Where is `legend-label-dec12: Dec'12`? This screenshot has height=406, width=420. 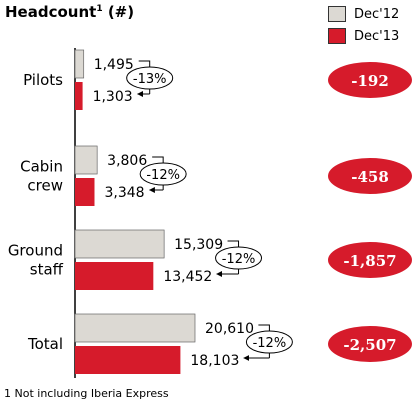
legend-label-dec12: Dec'12 is located at coordinates (377, 14).